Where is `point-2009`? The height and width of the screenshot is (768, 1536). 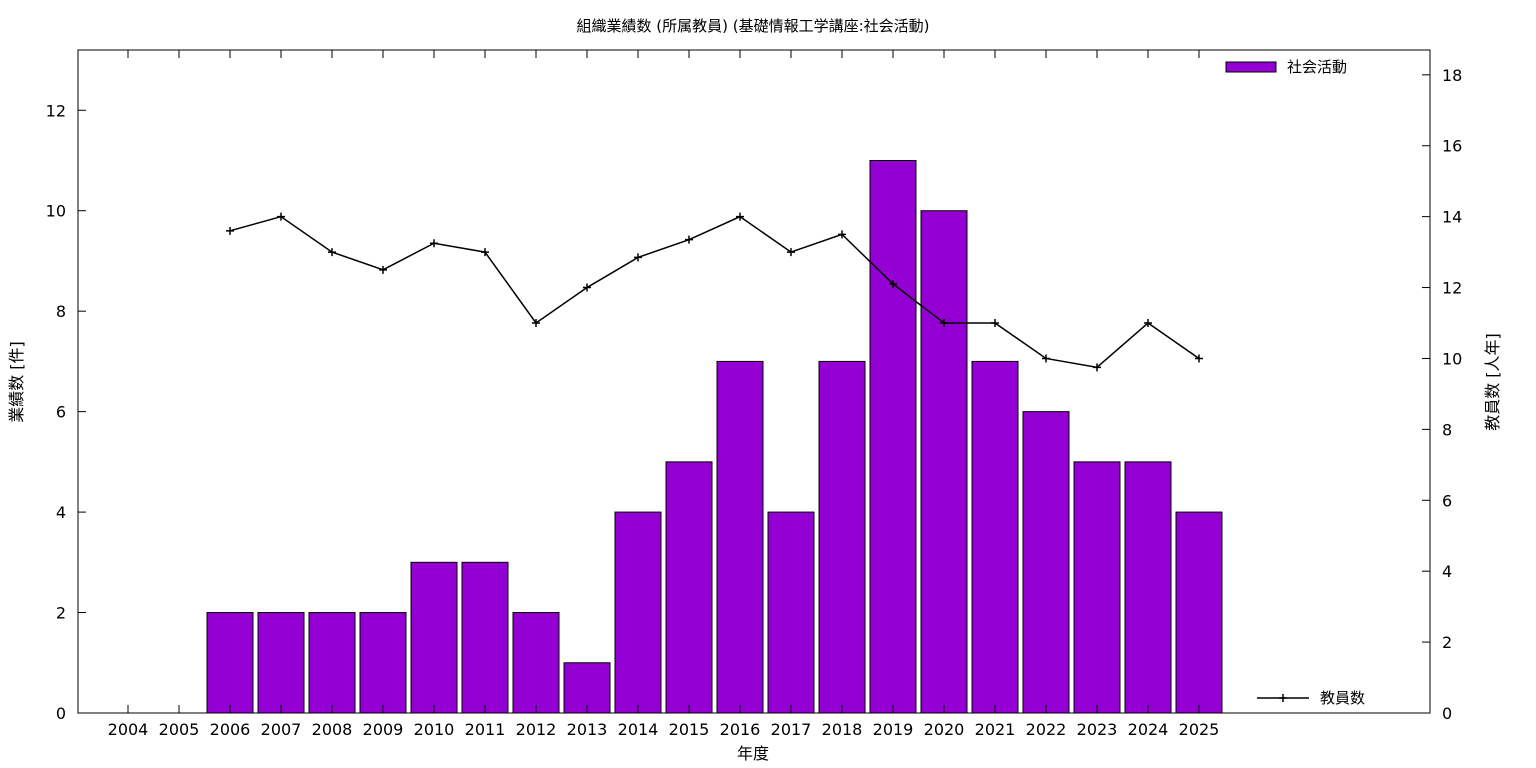 point-2009 is located at coordinates (383, 269).